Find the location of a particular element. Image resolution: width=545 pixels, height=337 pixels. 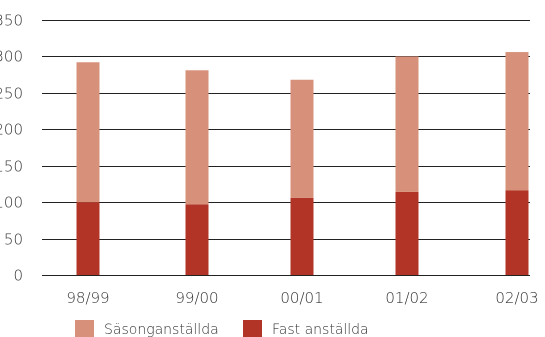

x-tick-label: 00/01 is located at coordinates (301, 298).